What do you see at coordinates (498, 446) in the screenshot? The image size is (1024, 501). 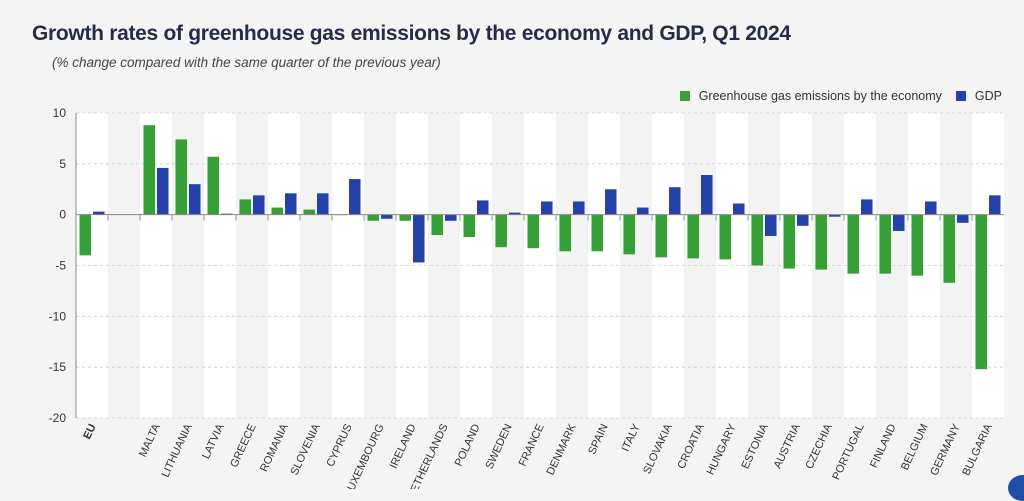 I see `x-tick-label: SWEDEN` at bounding box center [498, 446].